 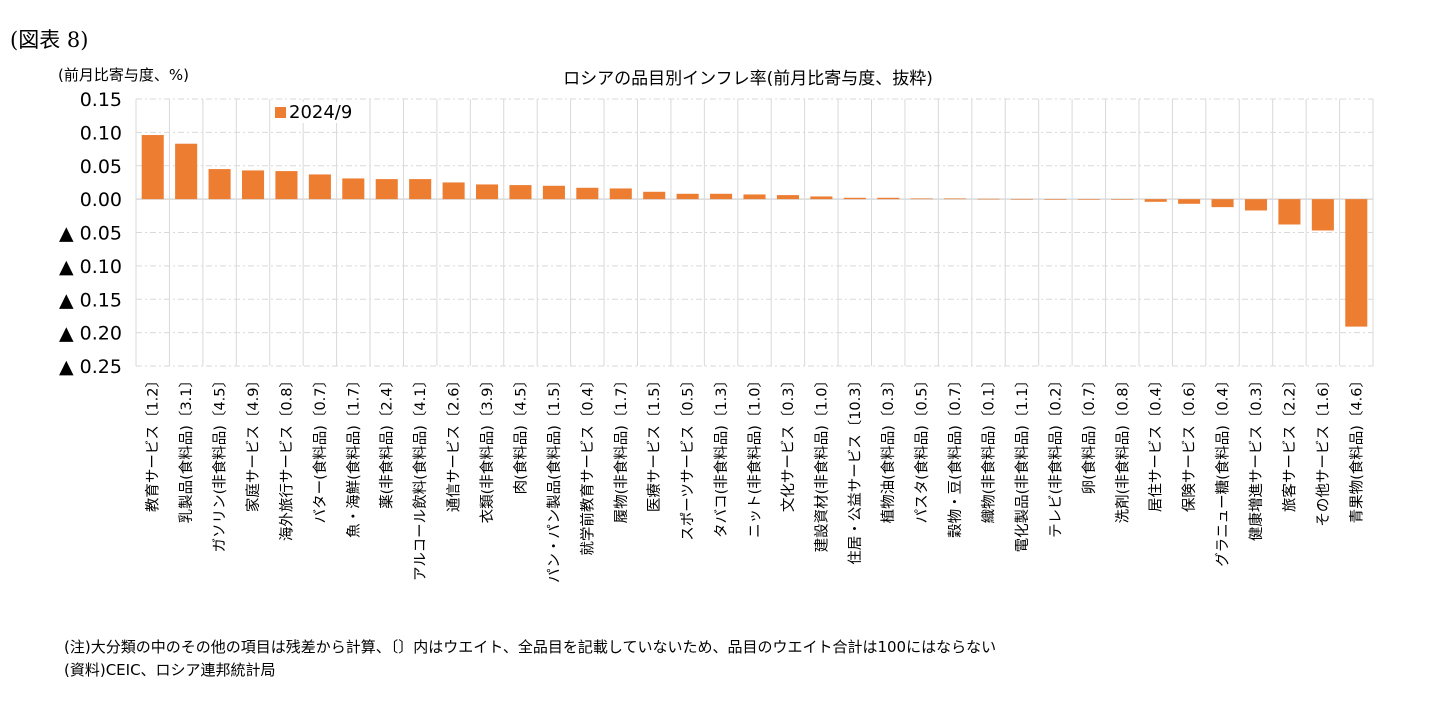 I want to click on x-tick-label: 健康増進サービス〔0.3〕, so click(x=1256, y=457).